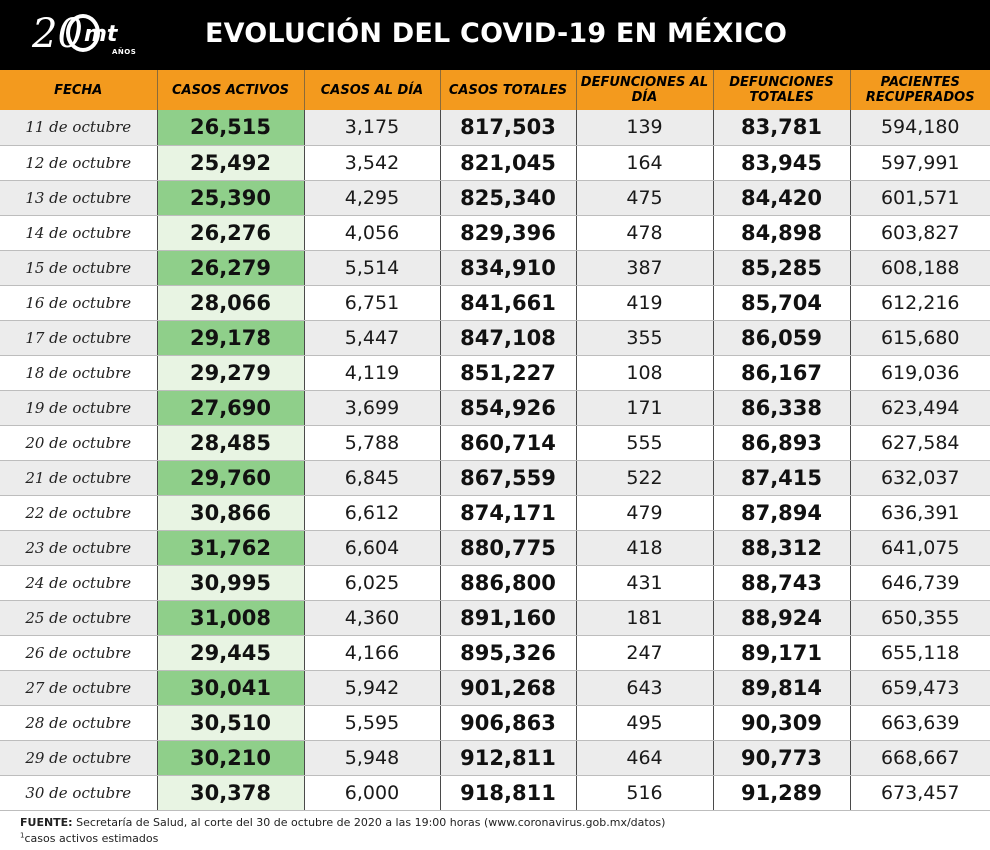 The height and width of the screenshot is (850, 990). Describe the element at coordinates (231, 758) in the screenshot. I see `cell-casos-activos: 30,210` at that location.